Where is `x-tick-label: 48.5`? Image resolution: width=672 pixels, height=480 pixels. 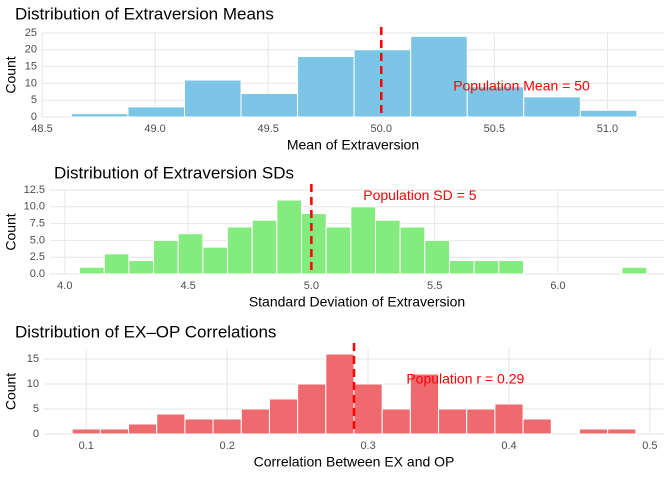
x-tick-label: 48.5 is located at coordinates (41, 129).